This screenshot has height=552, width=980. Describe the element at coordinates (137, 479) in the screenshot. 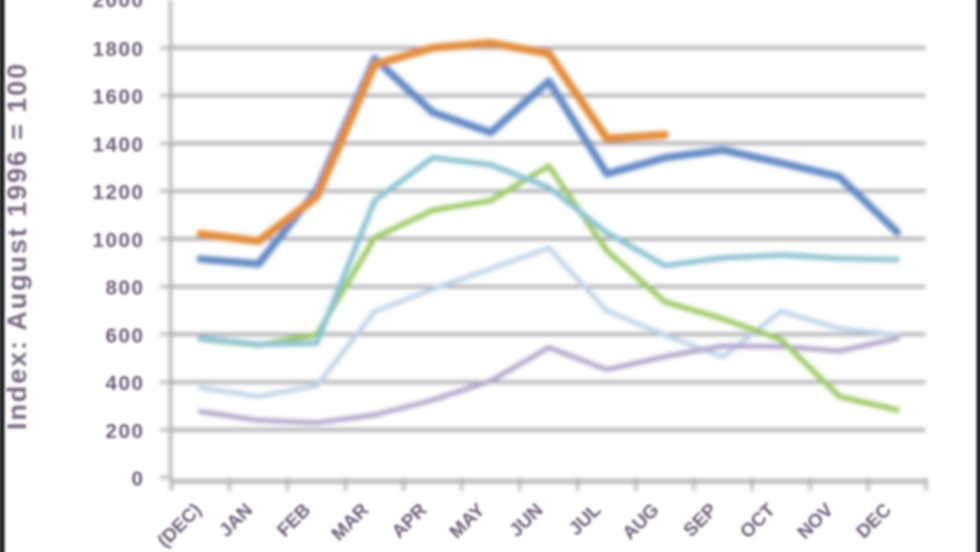

I see `svg-text: 0` at that location.